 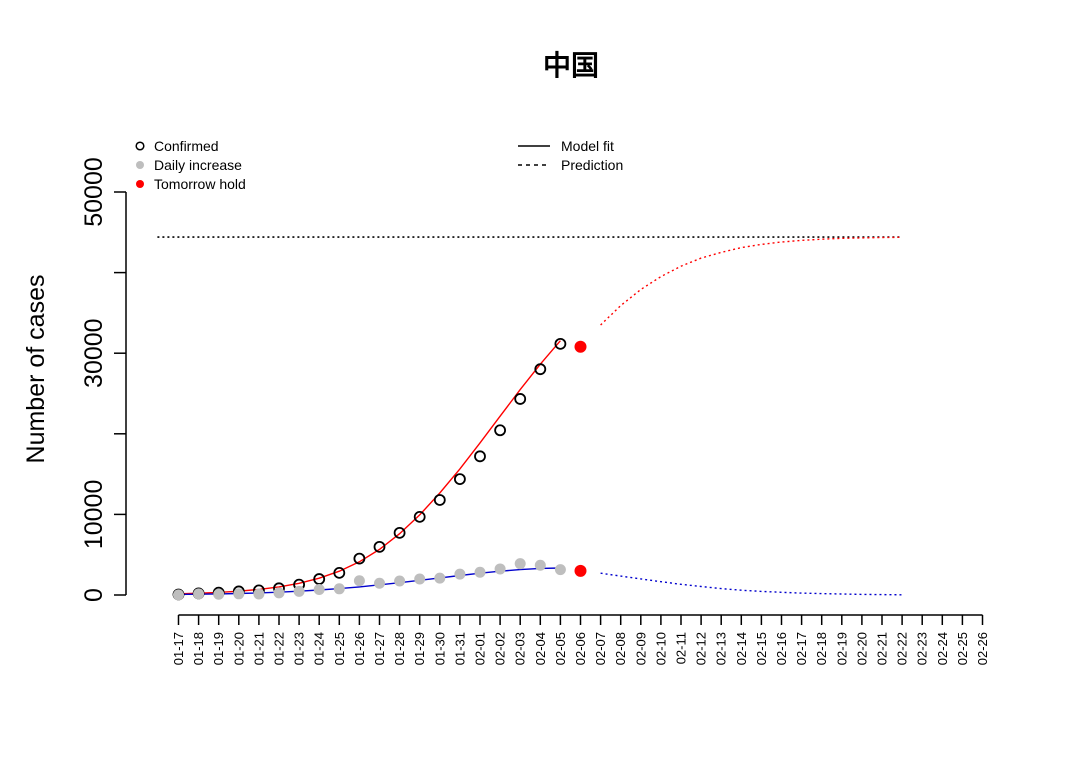 I want to click on x-tick-label: 01-28, so click(x=399, y=648).